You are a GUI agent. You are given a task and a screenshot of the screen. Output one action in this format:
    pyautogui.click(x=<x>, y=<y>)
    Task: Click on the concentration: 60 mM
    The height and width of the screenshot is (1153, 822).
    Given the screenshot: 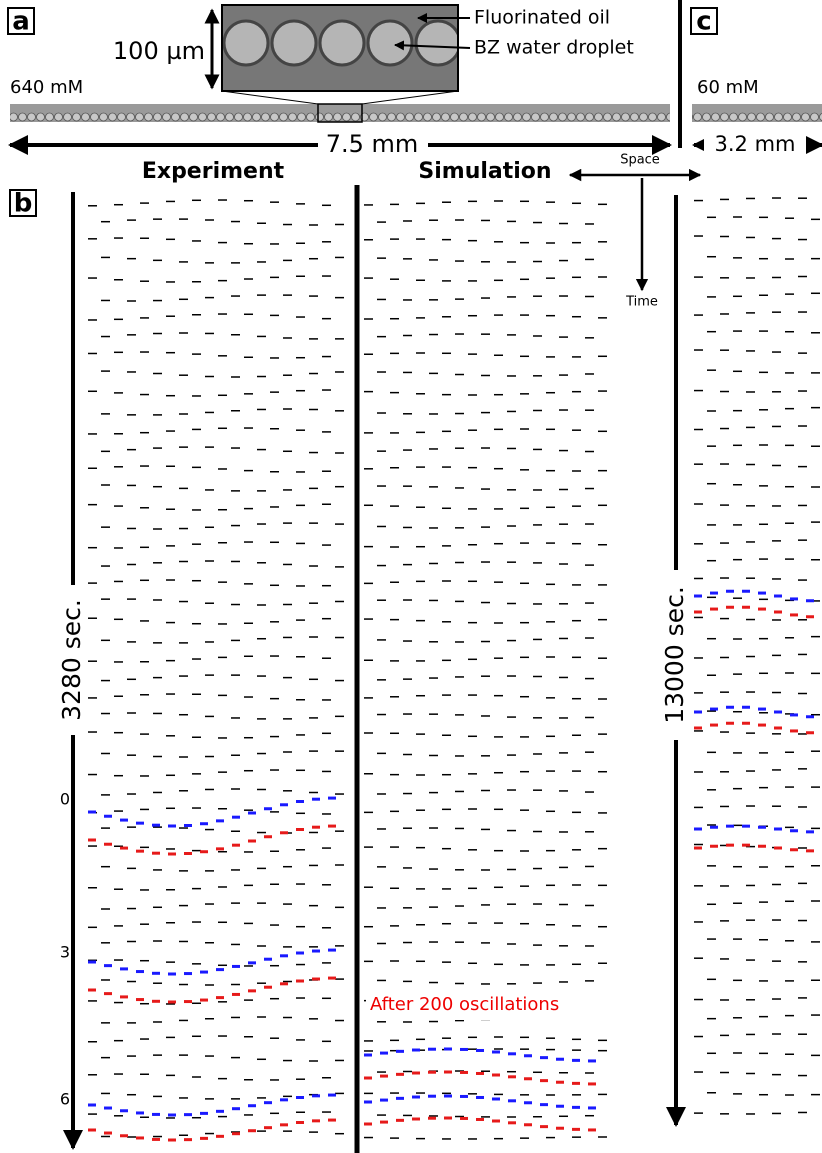 What is the action you would take?
    pyautogui.click(x=728, y=87)
    